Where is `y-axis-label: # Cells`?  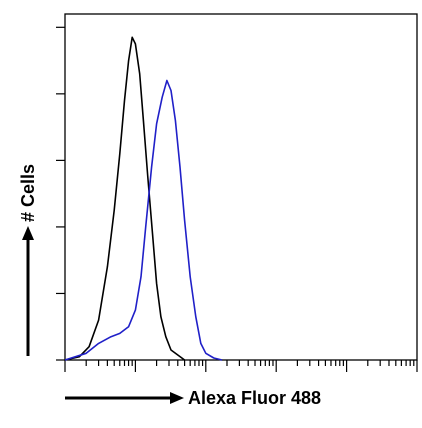 y-axis-label: # Cells is located at coordinates (28, 193).